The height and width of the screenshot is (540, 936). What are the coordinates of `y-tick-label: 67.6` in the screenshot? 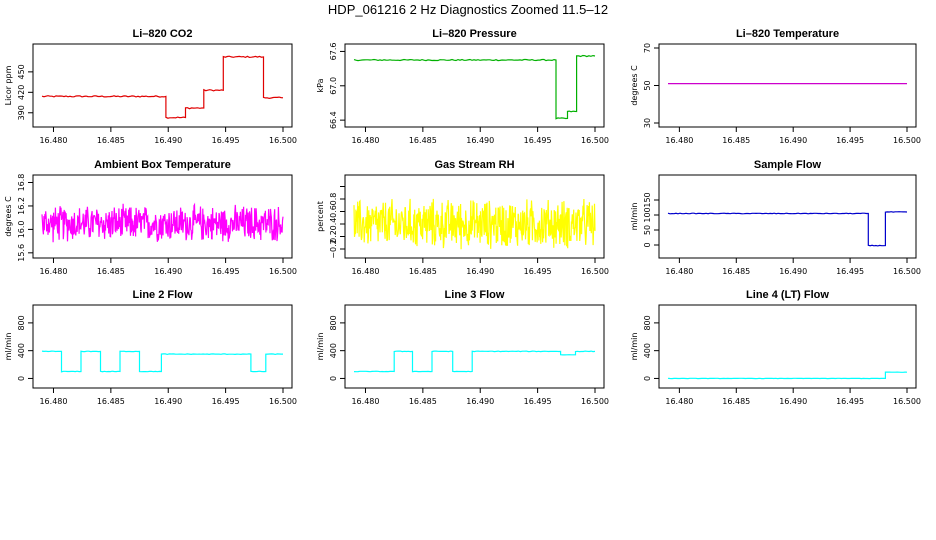 It's located at (333, 52).